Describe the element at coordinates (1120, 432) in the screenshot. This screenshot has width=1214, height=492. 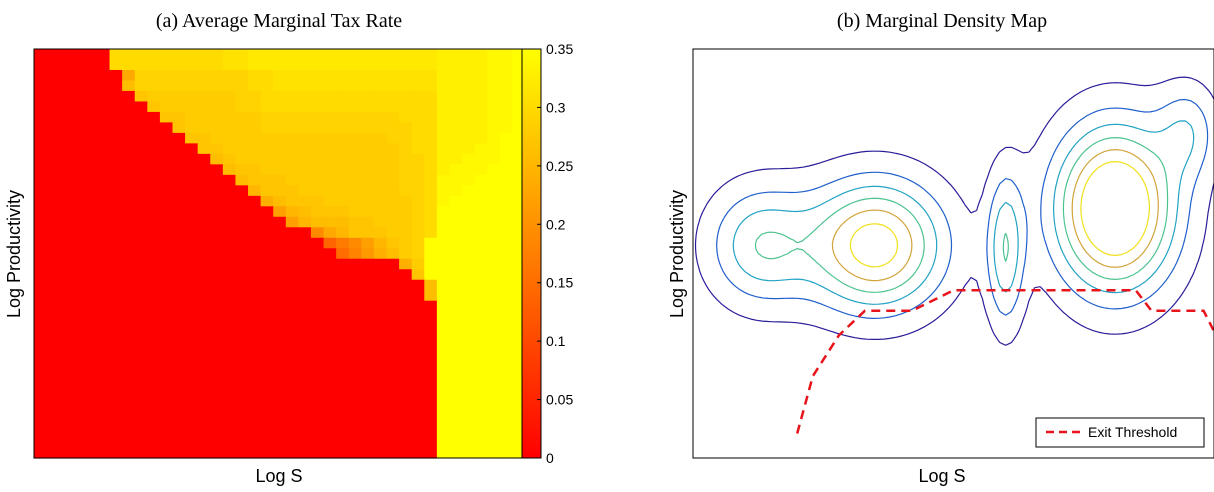
I see `legend: Exit Threshold` at that location.